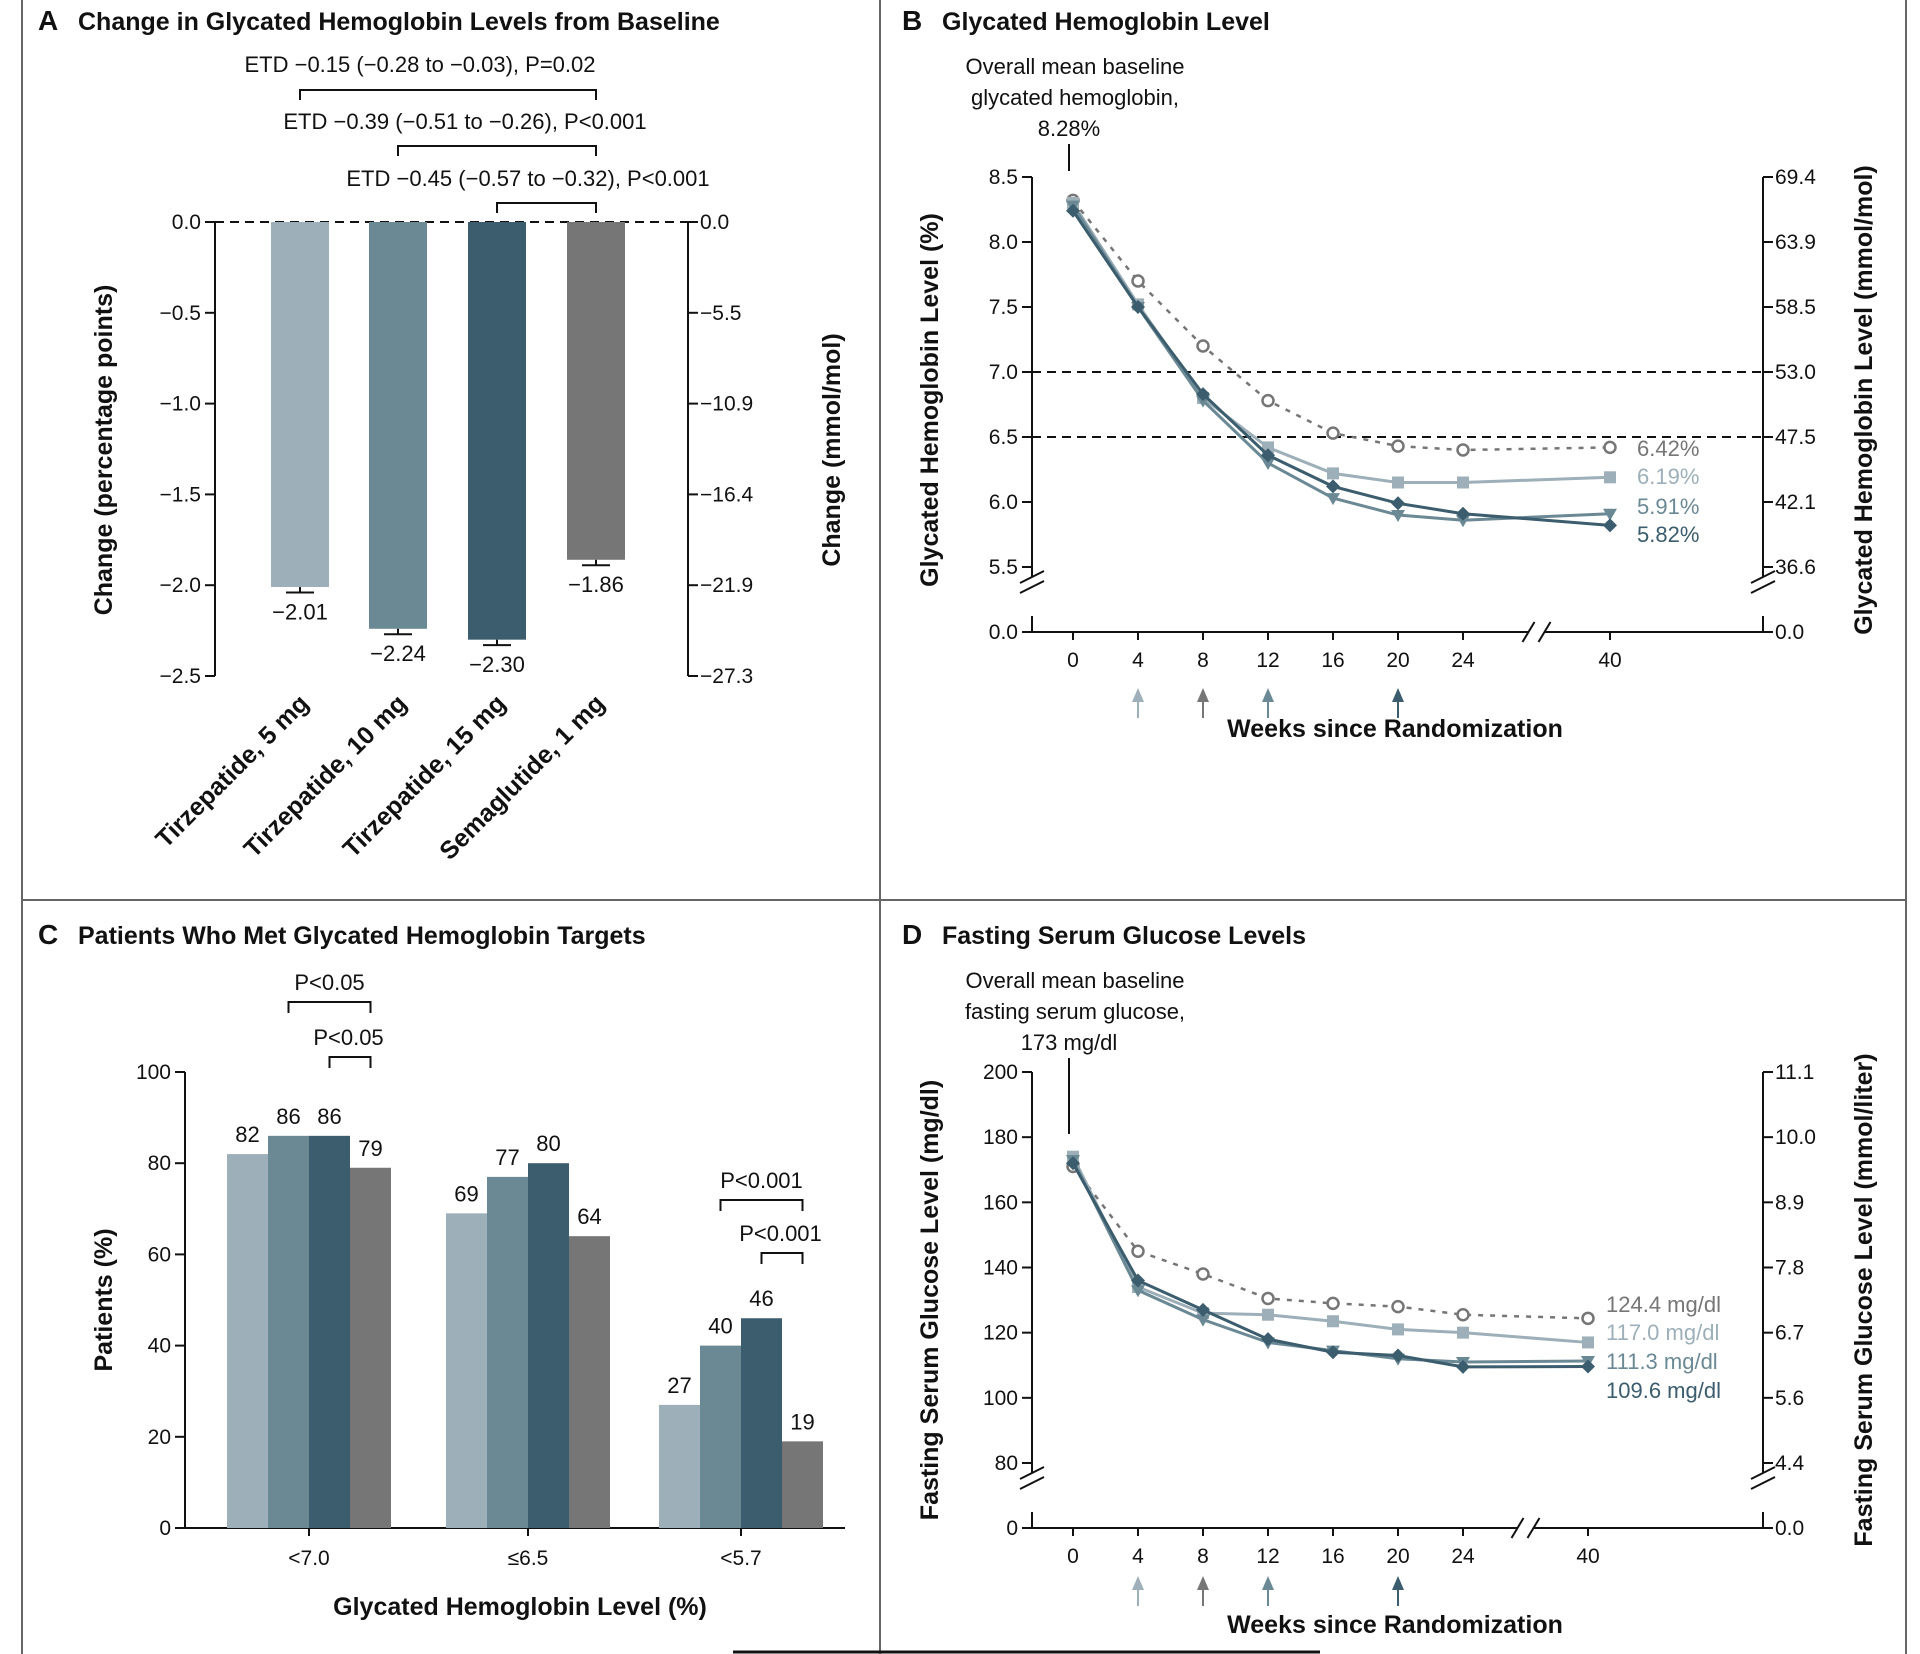  What do you see at coordinates (1397, 1556) in the screenshot?
I see `xtick-label: 20` at bounding box center [1397, 1556].